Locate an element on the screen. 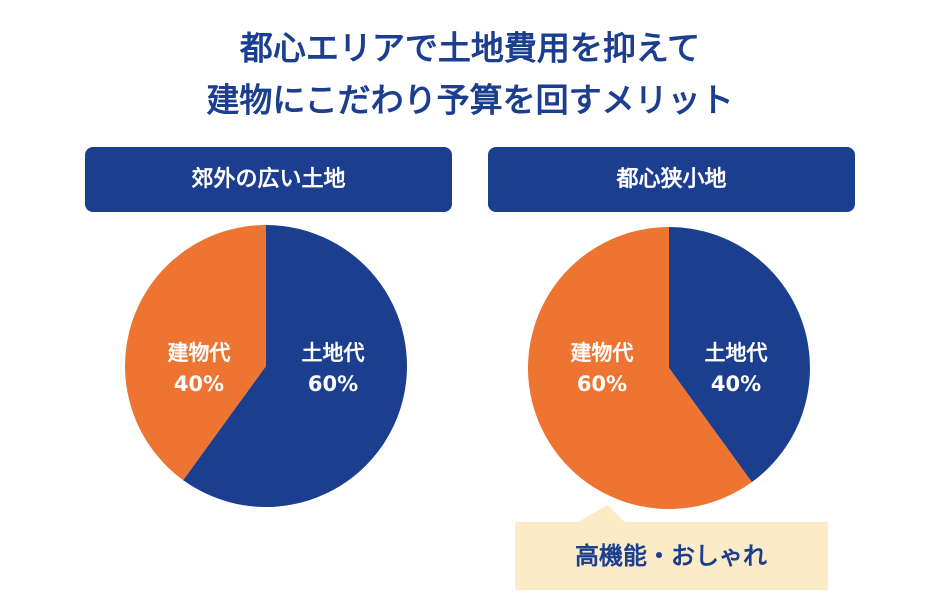 Image resolution: width=940 pixels, height=610 pixels. panel-title: 都心狭小地 is located at coordinates (670, 179).